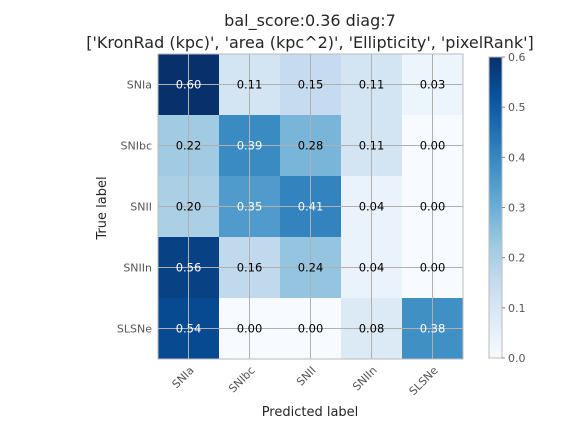 Image resolution: width=576 pixels, height=432 pixels. Describe the element at coordinates (517, 308) in the screenshot. I see `colorbar-tick-label: 0.1` at that location.